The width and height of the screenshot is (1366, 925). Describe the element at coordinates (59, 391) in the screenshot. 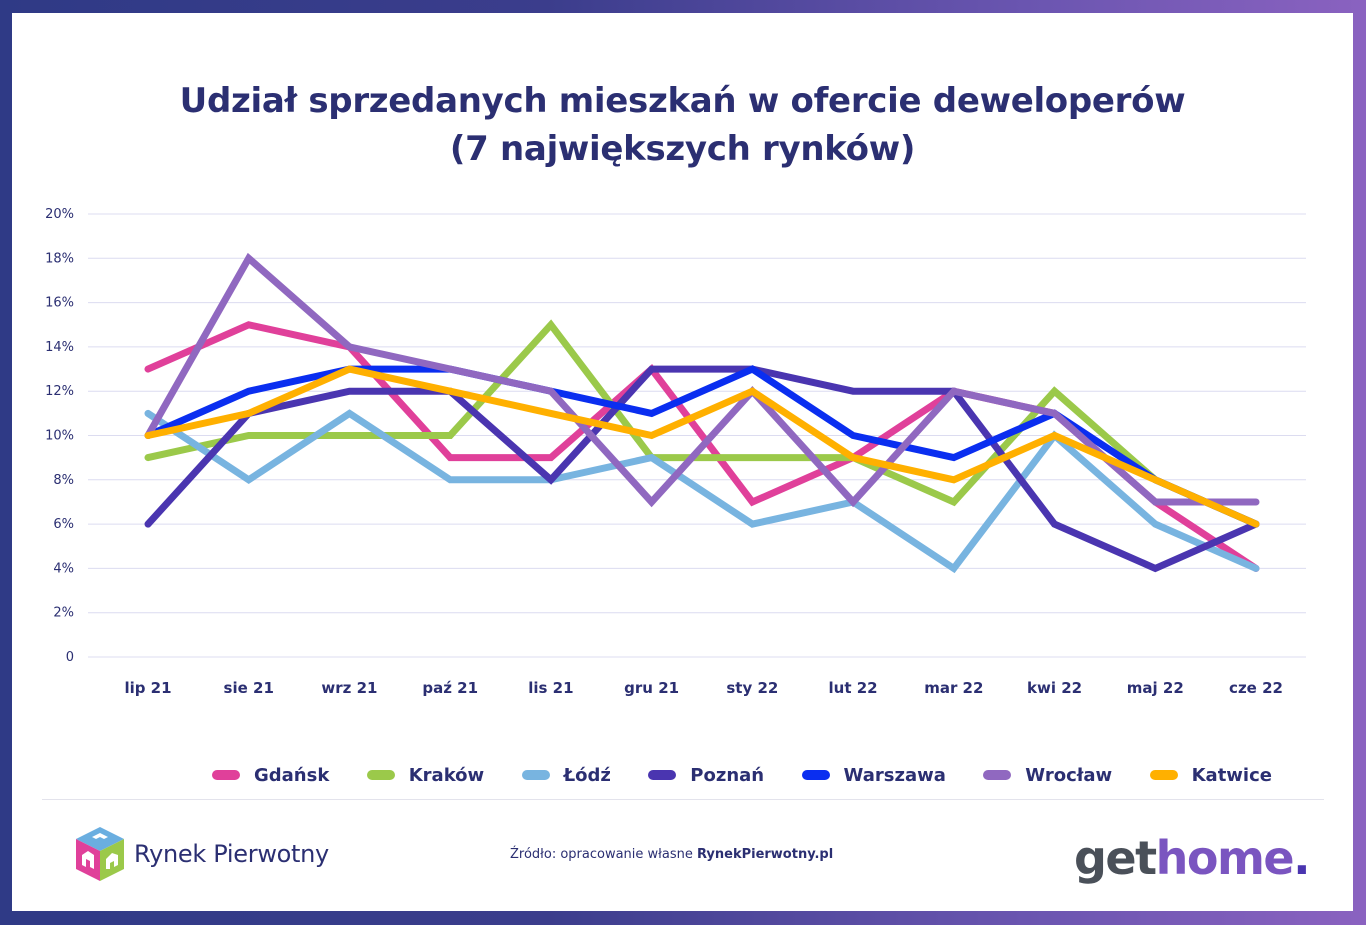

I see `y-tick-label: 12%` at that location.